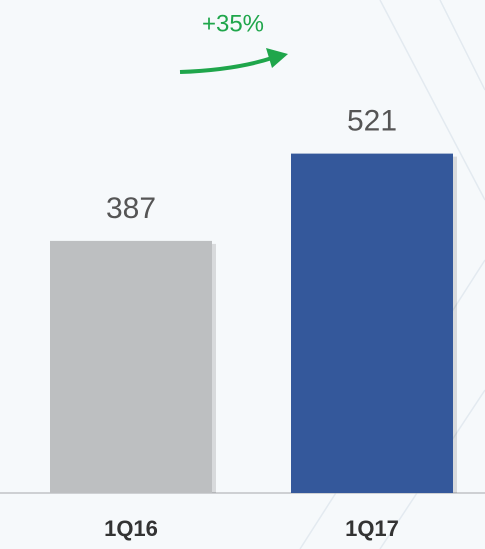  Describe the element at coordinates (372, 121) in the screenshot. I see `data-label: 521` at that location.